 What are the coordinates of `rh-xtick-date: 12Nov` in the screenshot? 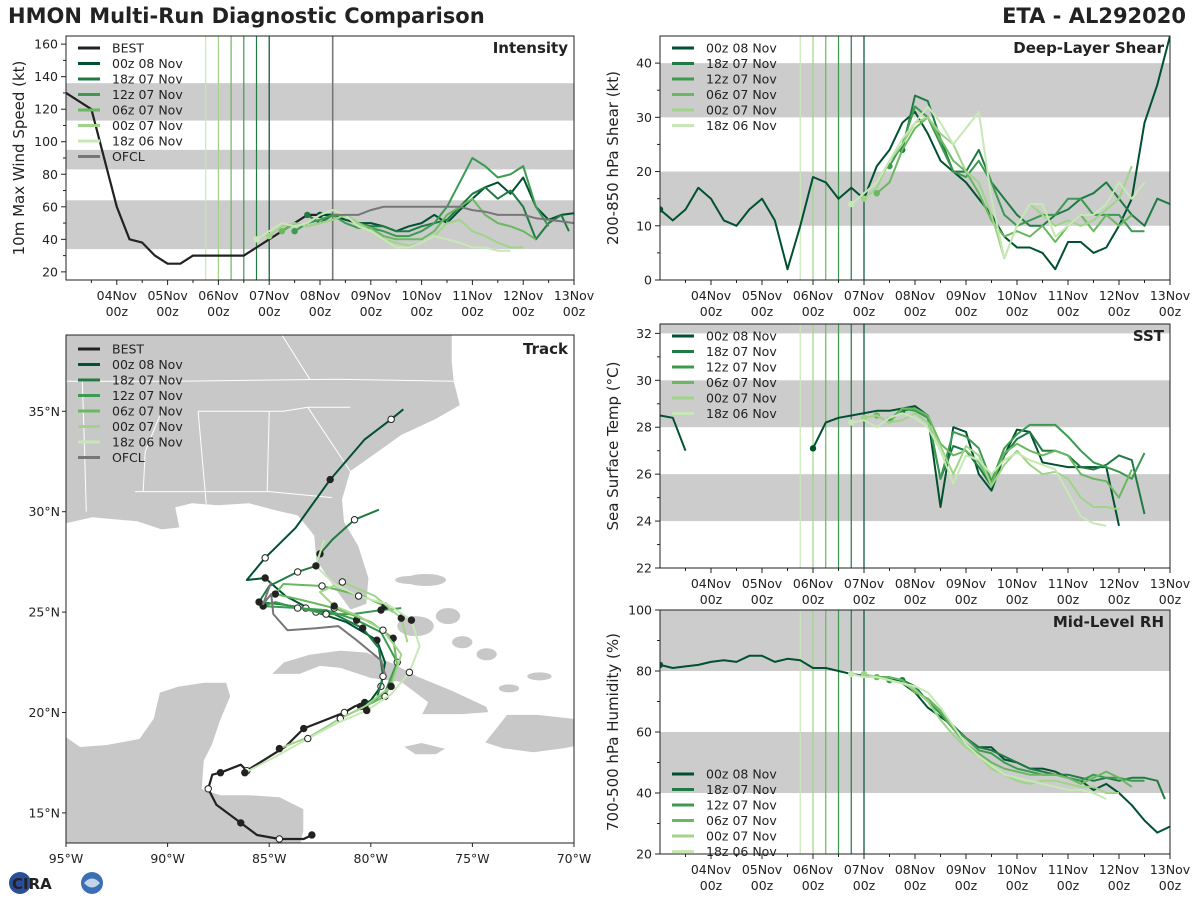 It's located at (1119, 869).